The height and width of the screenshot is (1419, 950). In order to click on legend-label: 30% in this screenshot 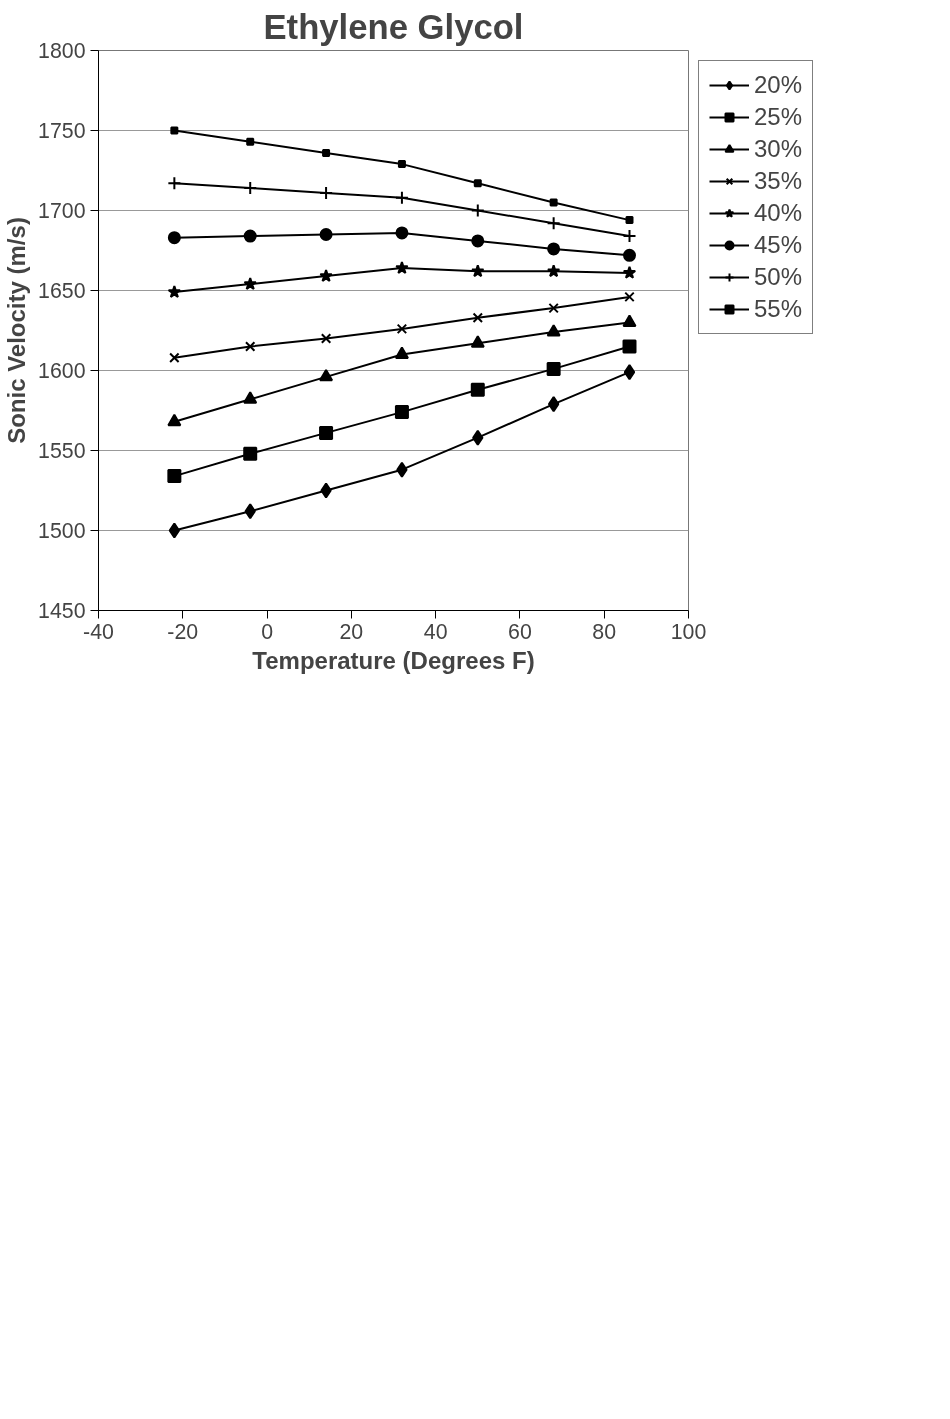, I will do `click(778, 149)`.